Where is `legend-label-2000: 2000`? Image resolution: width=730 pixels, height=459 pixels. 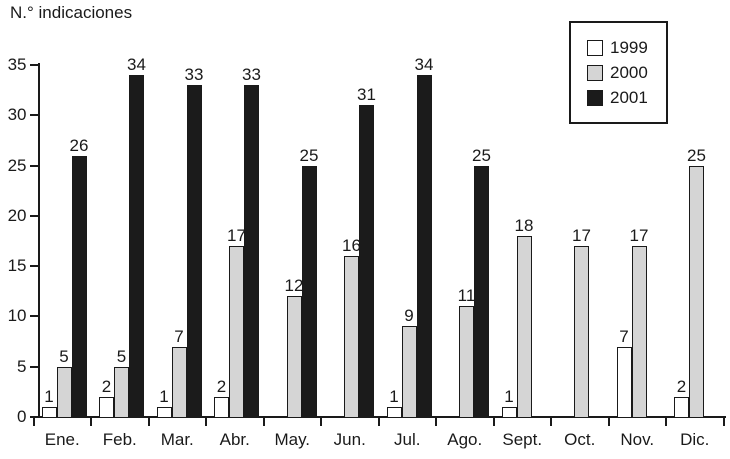
legend-label-2000: 2000 is located at coordinates (629, 72).